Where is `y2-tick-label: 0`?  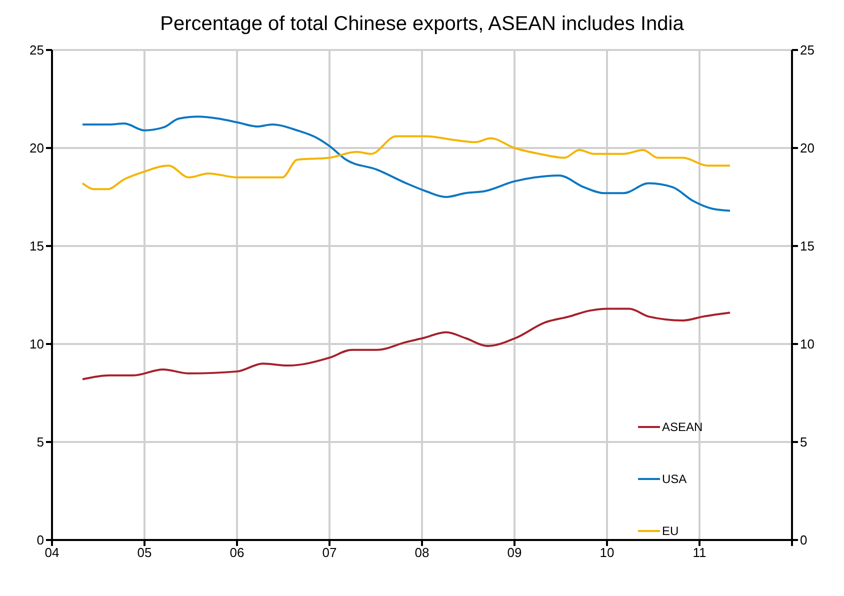
y2-tick-label: 0 is located at coordinates (804, 540).